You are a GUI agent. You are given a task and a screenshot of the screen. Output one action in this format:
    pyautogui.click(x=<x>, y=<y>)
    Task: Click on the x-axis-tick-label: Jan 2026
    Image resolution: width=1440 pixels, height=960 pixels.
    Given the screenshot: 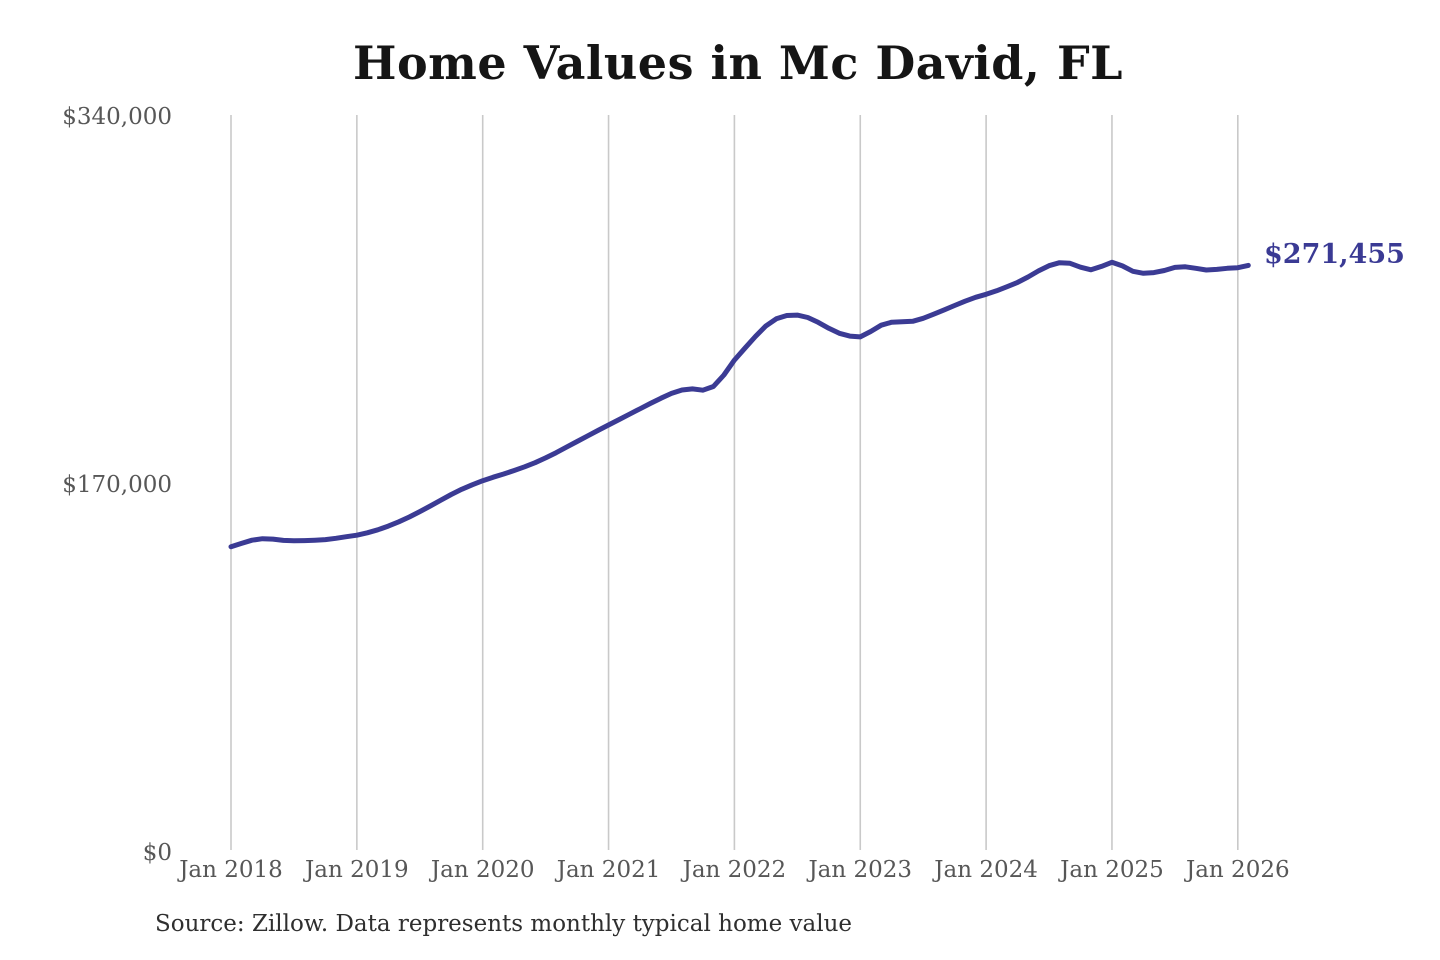 What is the action you would take?
    pyautogui.click(x=1238, y=870)
    